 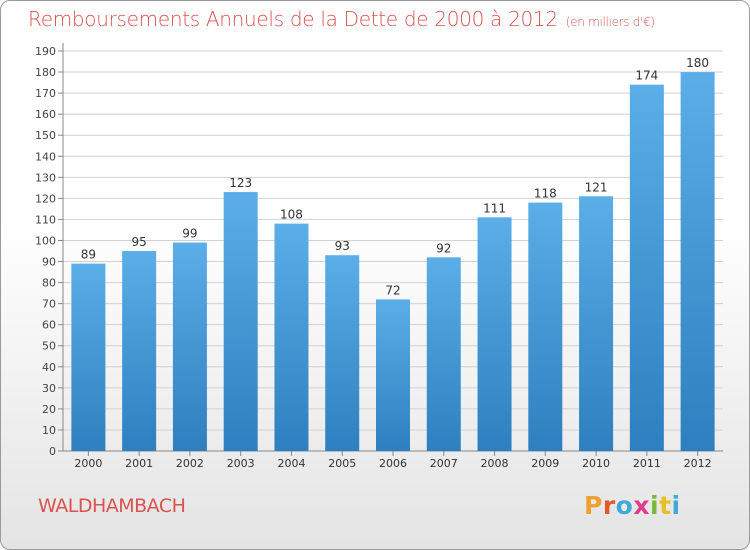 I want to click on bar-2006, so click(x=393, y=375).